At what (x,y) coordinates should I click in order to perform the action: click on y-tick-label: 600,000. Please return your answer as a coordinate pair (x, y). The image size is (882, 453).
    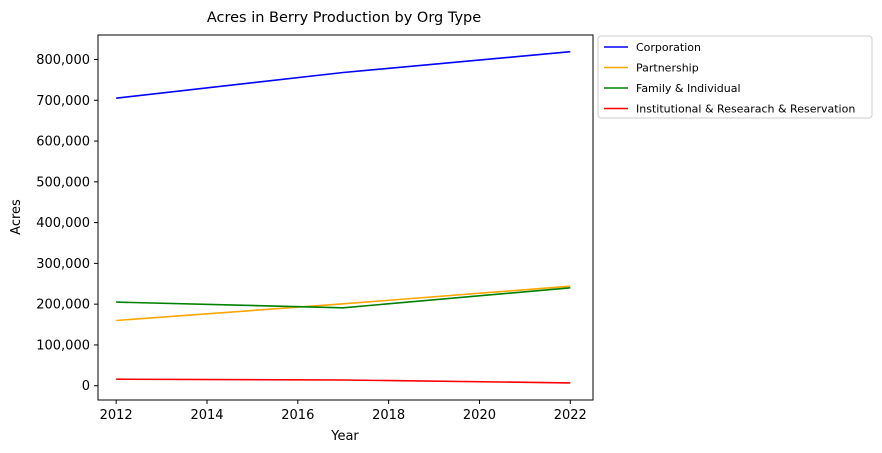
    Looking at the image, I should click on (63, 142).